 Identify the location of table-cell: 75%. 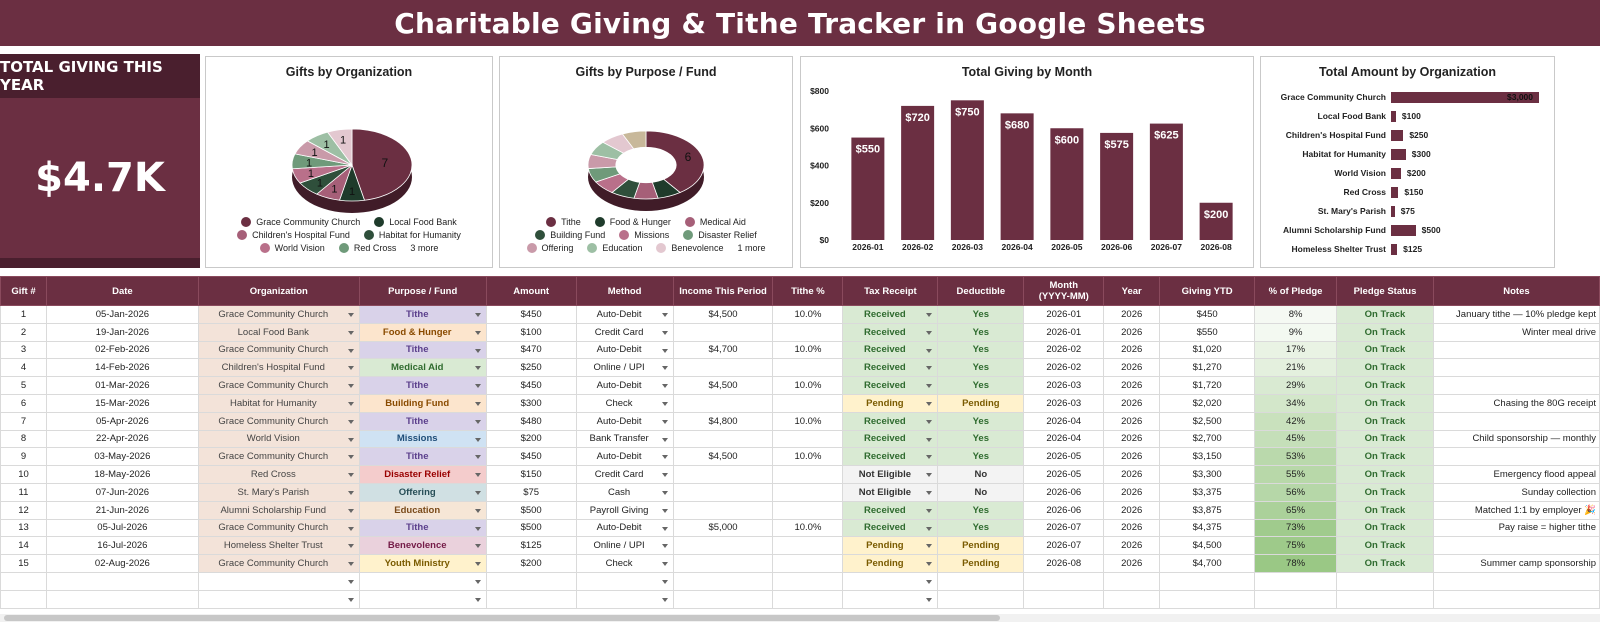
(1296, 546).